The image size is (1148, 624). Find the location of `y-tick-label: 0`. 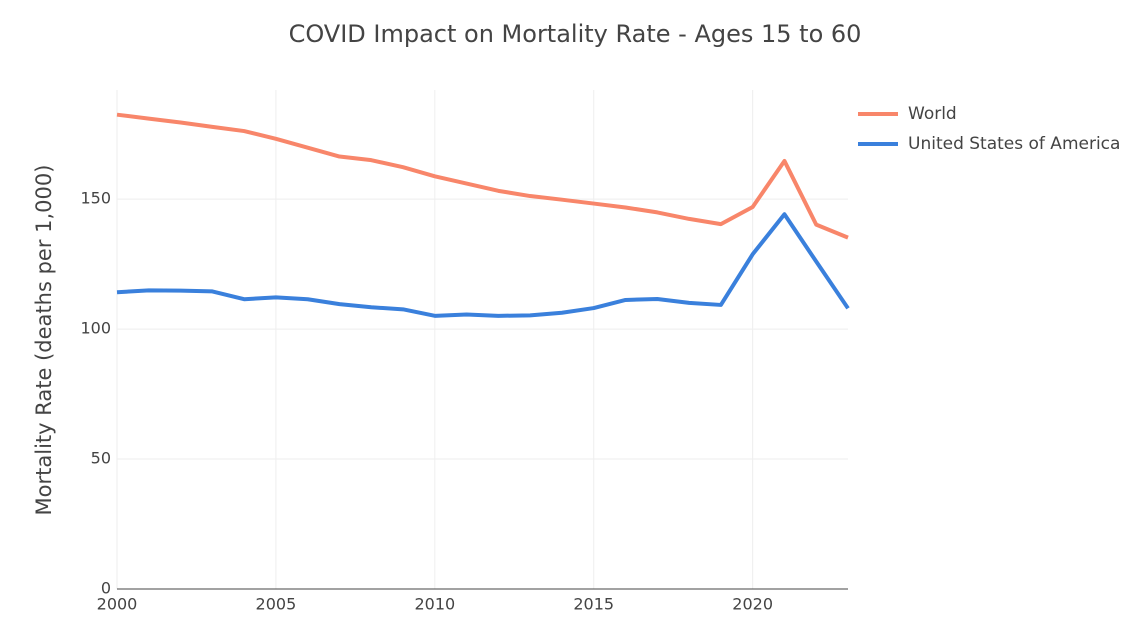

y-tick-label: 0 is located at coordinates (106, 588).